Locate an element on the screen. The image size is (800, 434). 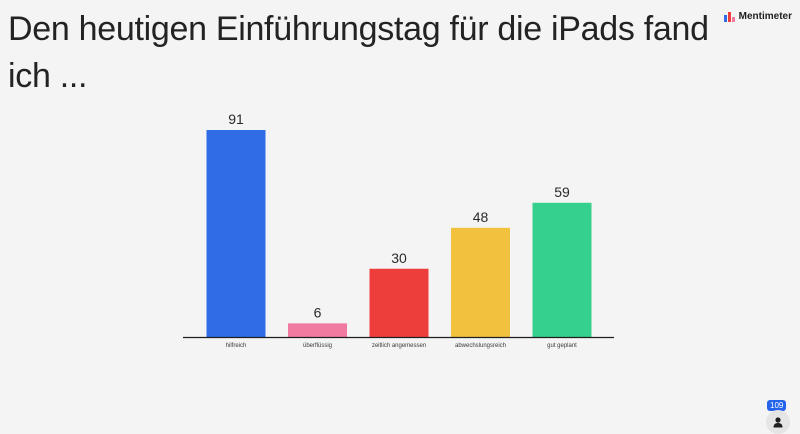
bar-value-label: 30 is located at coordinates (399, 258).